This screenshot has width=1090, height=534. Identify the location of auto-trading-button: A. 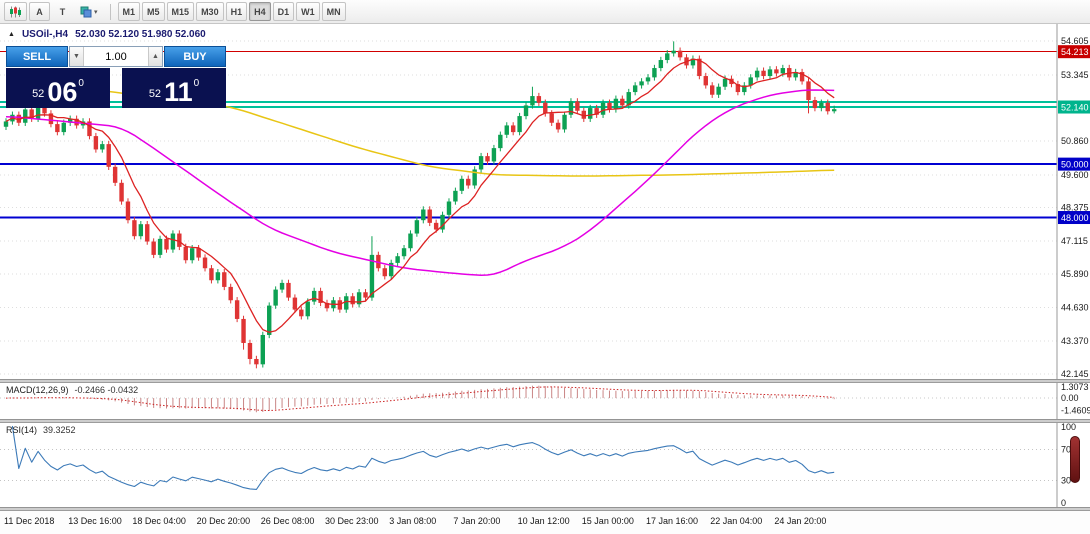
(39, 11).